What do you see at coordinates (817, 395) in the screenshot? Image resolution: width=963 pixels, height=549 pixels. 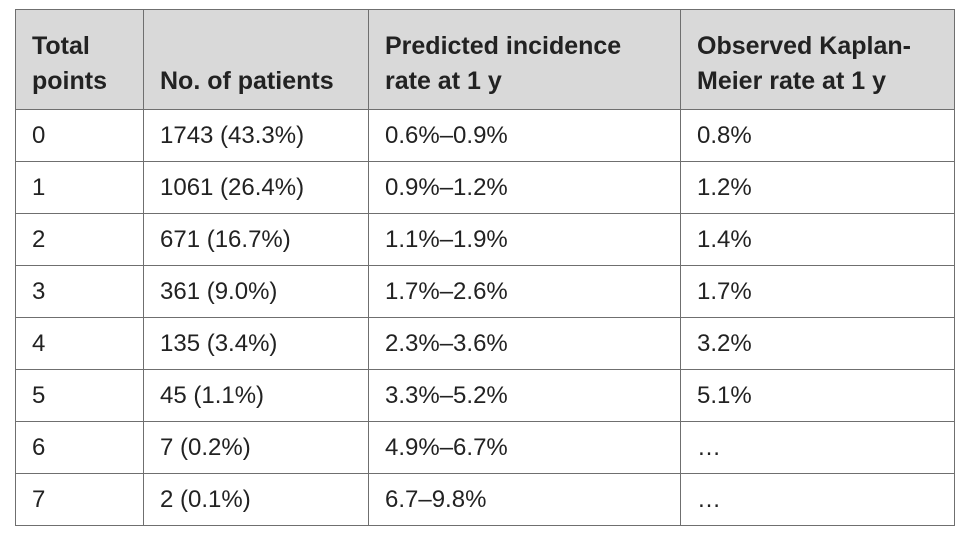 I see `cell-observed-rate: 5.1%` at bounding box center [817, 395].